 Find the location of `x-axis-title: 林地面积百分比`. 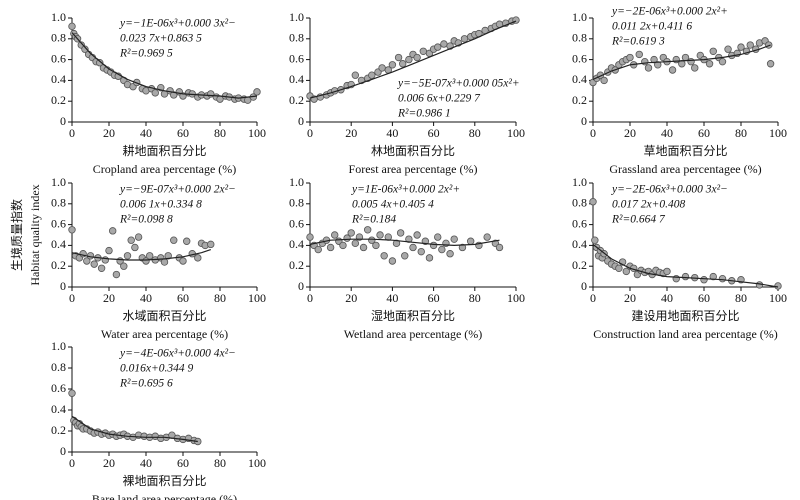

x-axis-title: 林地面积百分比 is located at coordinates (413, 151).